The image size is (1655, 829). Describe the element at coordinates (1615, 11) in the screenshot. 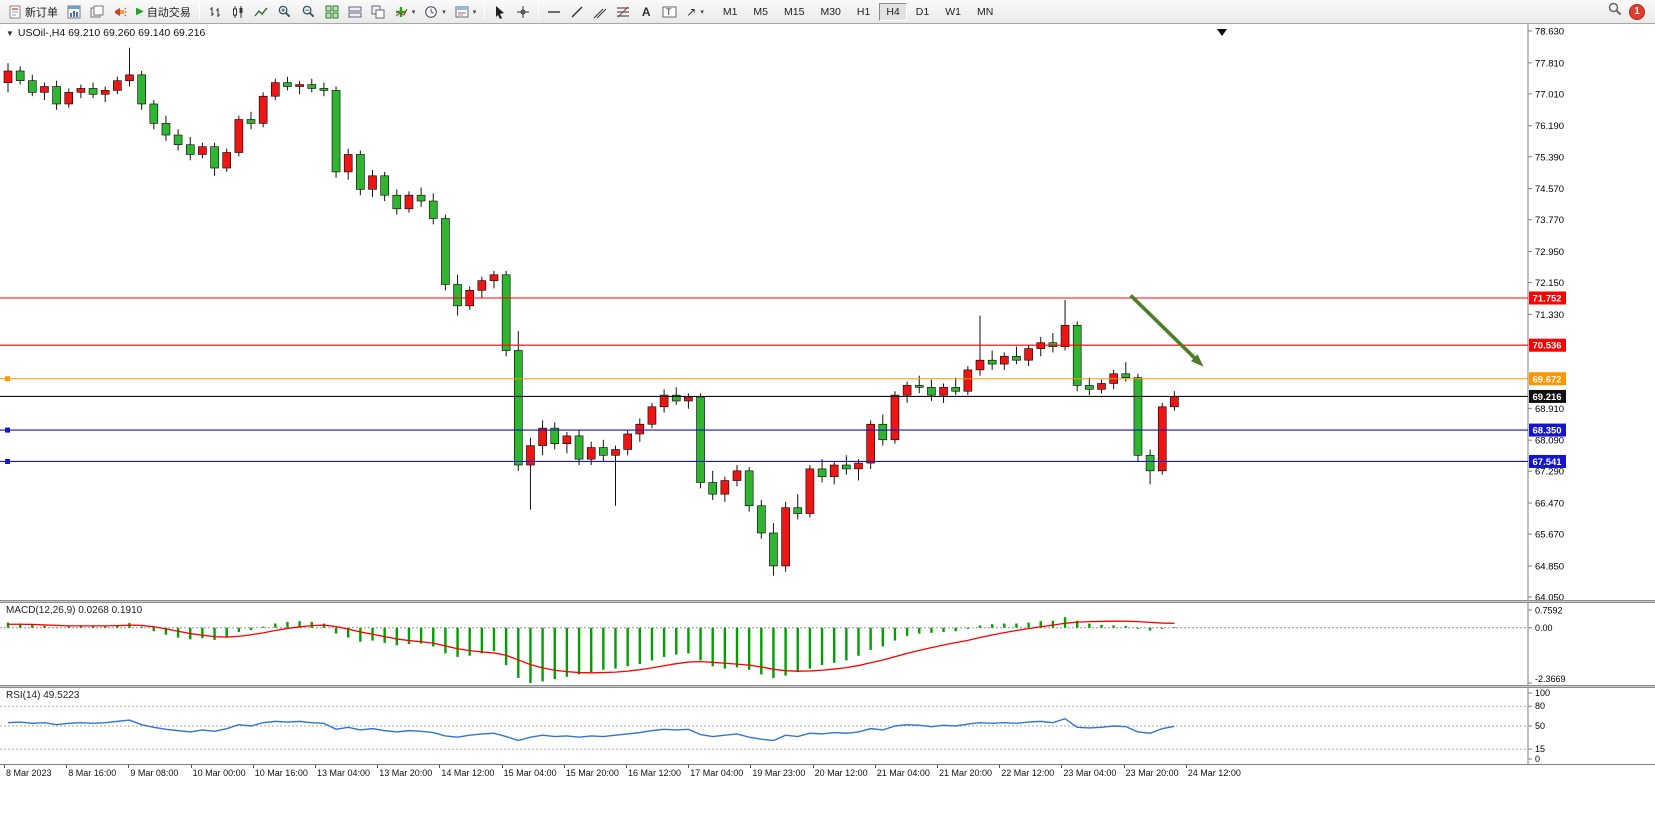

I see `search-icon` at that location.